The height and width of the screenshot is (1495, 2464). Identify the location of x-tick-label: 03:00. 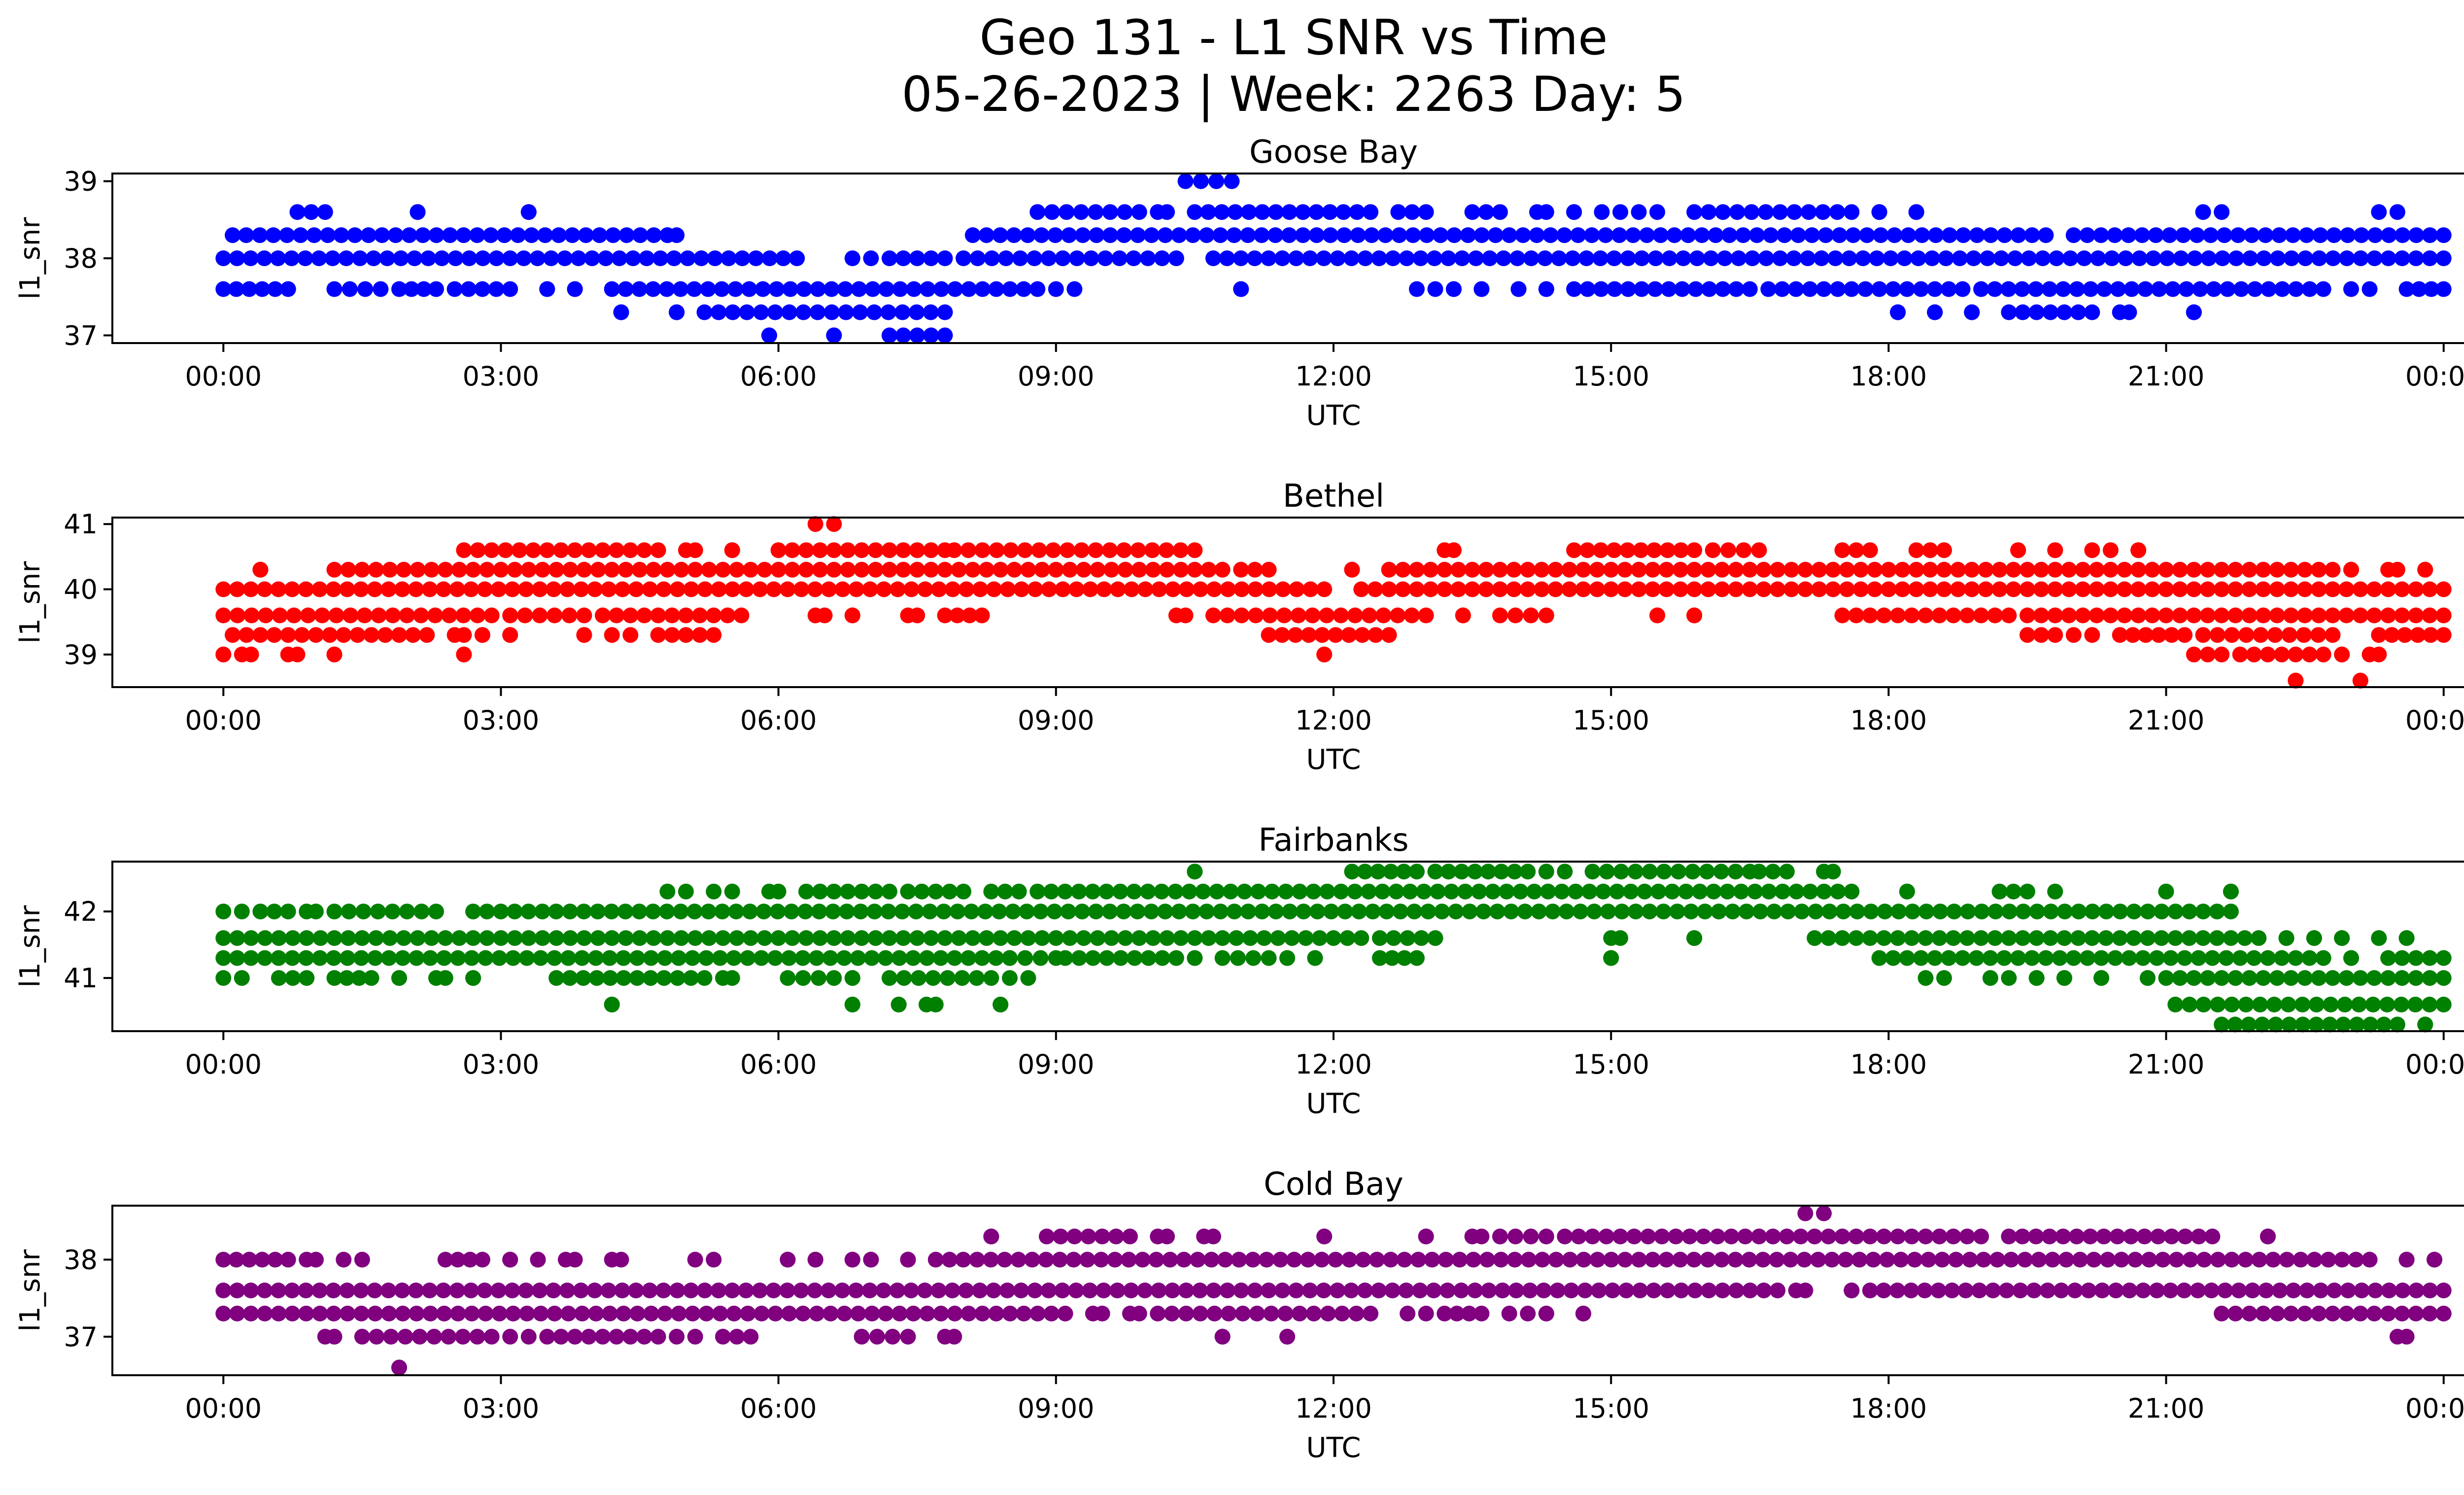
(501, 1064).